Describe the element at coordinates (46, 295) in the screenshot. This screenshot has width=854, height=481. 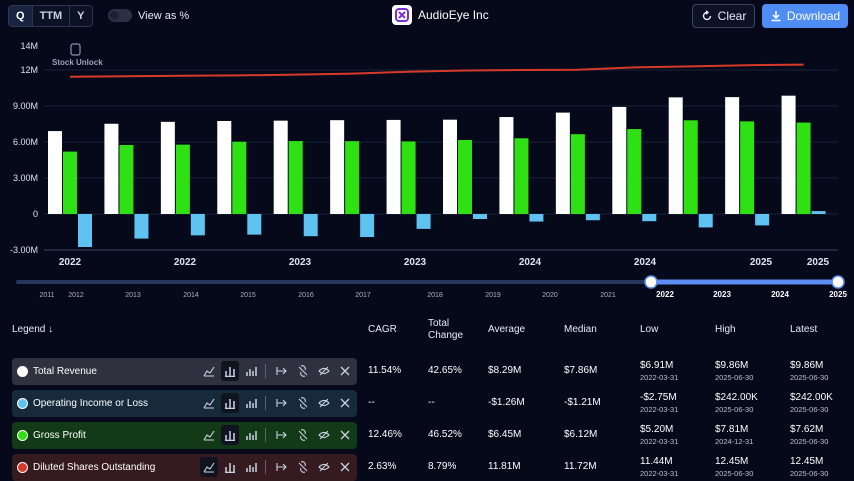
I see `timeline-year-label: 2011` at that location.